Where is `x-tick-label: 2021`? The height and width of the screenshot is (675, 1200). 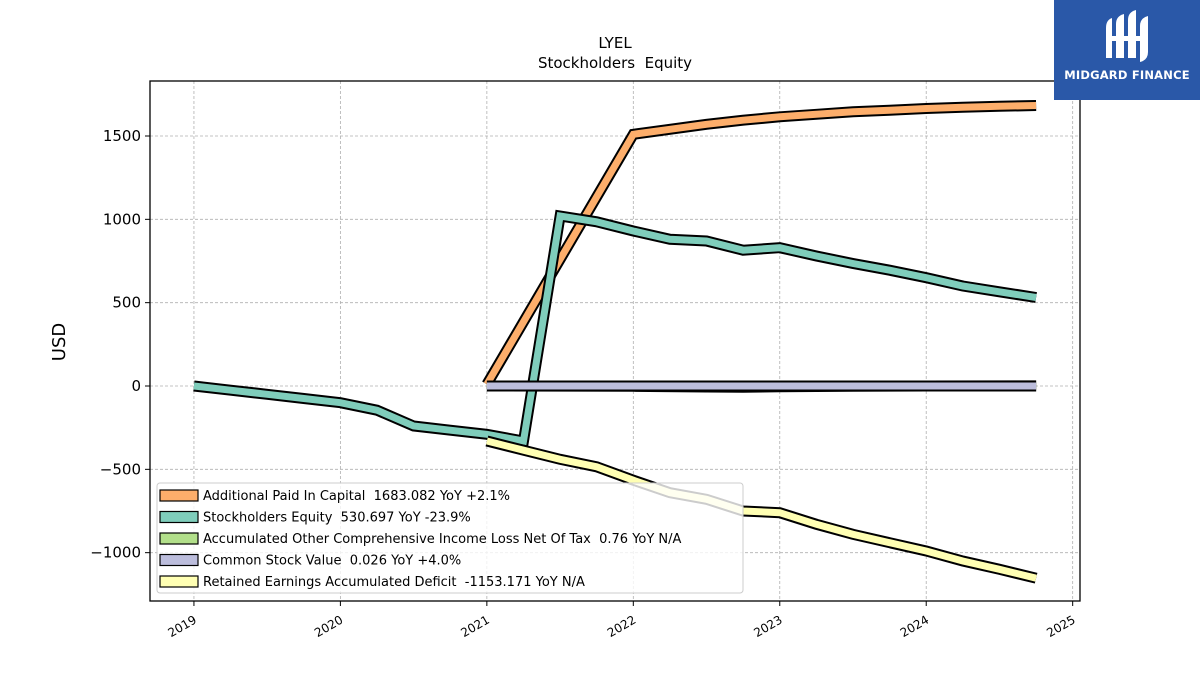 x-tick-label: 2021 is located at coordinates (474, 626).